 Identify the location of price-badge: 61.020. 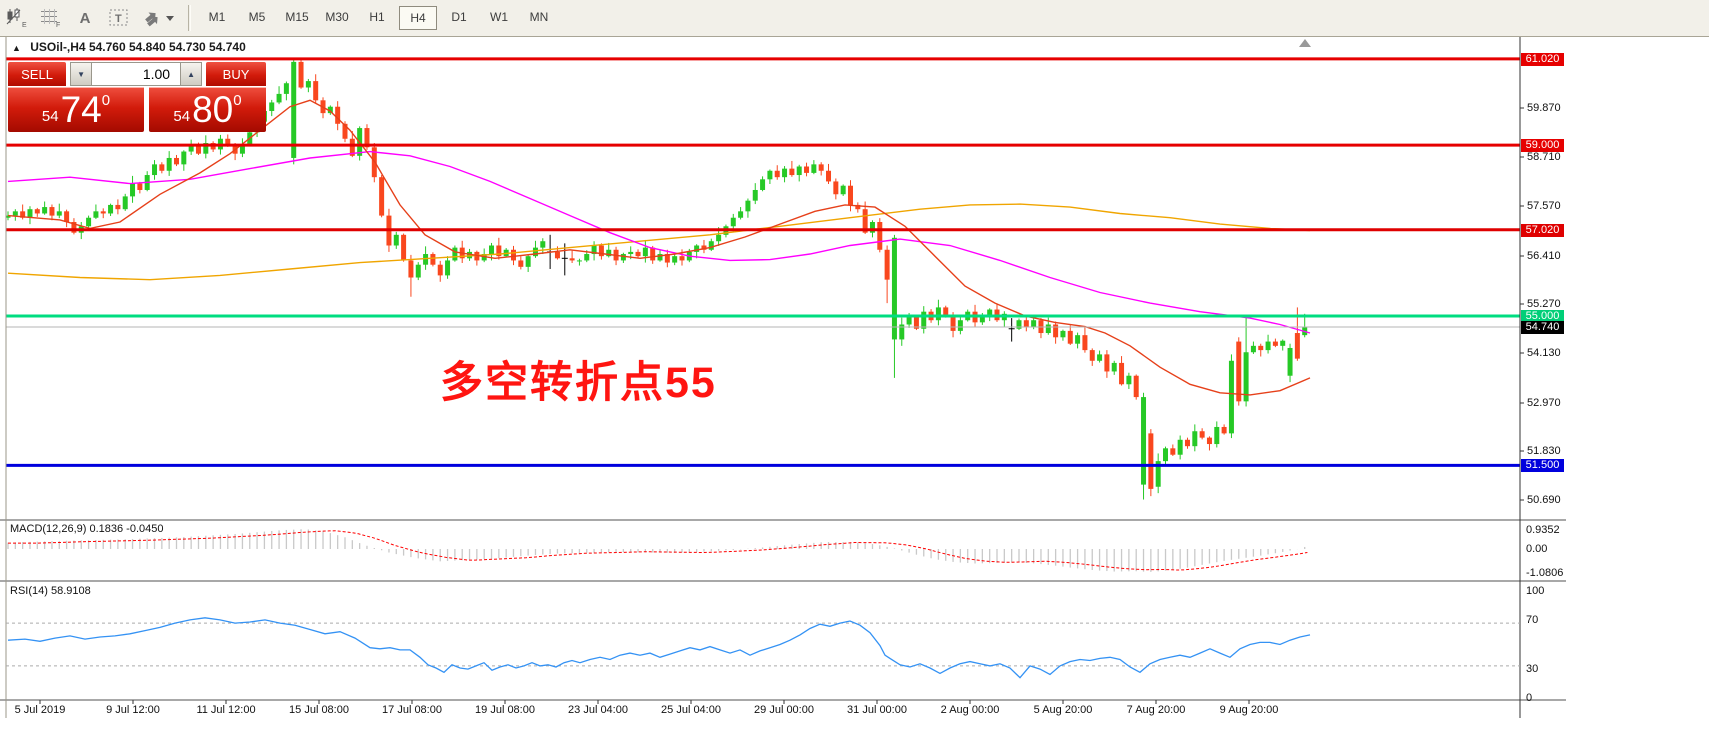
(1542, 59).